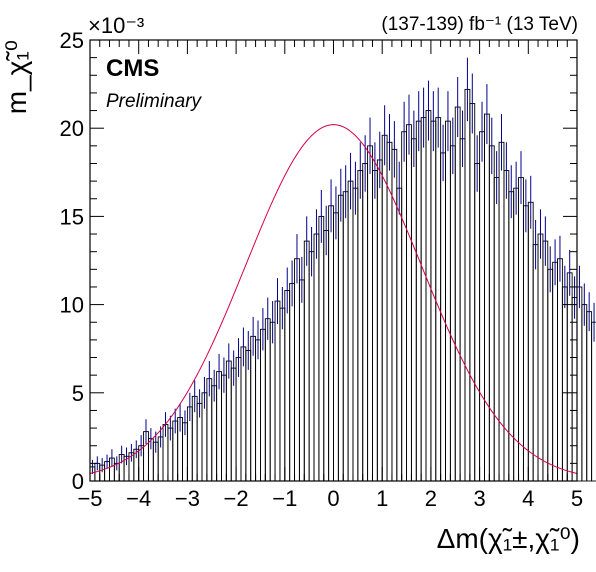  Describe the element at coordinates (78, 481) in the screenshot. I see `y-tick-label: 0` at that location.